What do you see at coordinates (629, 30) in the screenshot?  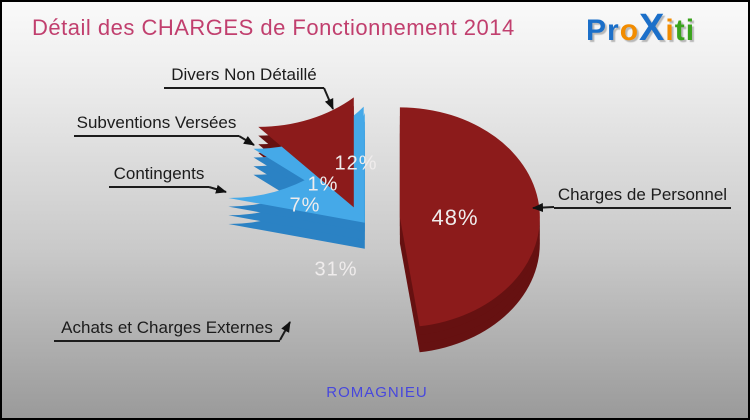 I see `logo-letter: o` at bounding box center [629, 30].